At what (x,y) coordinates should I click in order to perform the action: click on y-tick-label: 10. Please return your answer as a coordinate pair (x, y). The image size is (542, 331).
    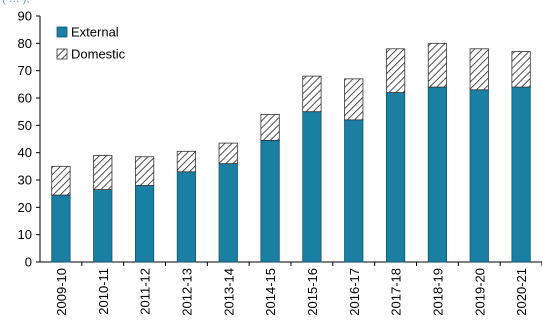
    Looking at the image, I should click on (25, 234).